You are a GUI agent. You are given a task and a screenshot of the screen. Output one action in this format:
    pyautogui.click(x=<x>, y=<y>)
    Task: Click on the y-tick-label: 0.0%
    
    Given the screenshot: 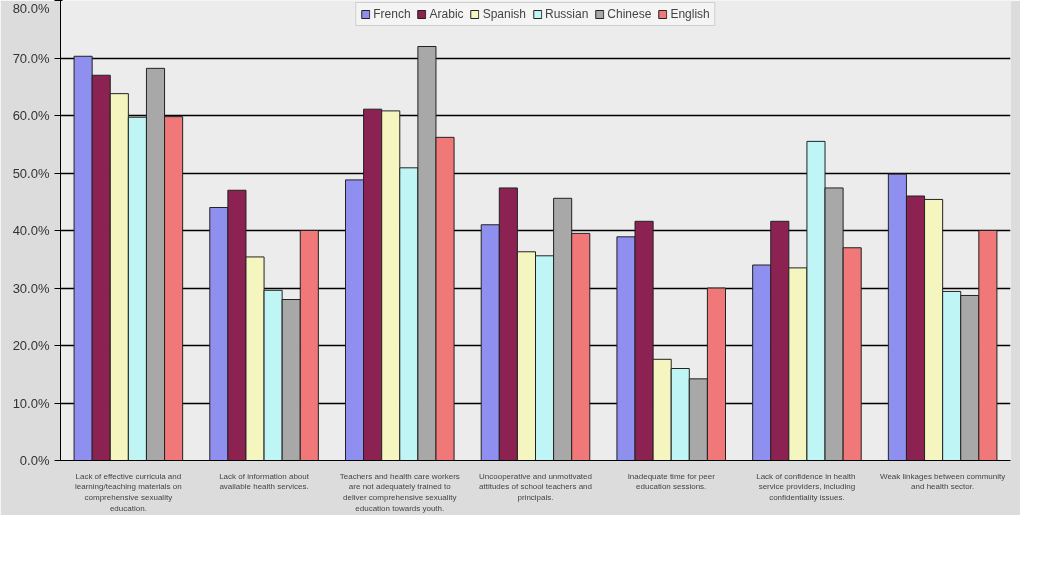 What is the action you would take?
    pyautogui.click(x=34, y=460)
    